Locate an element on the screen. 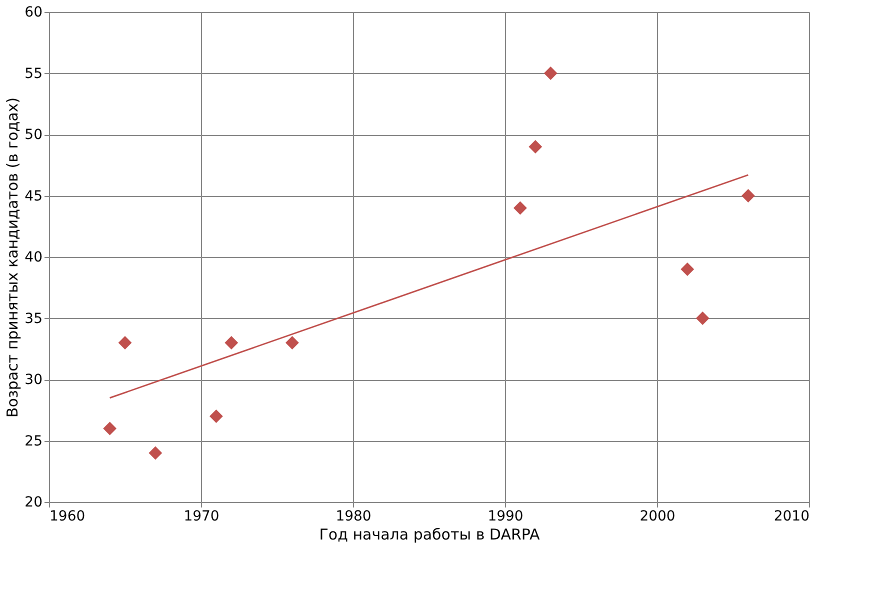 The height and width of the screenshot is (611, 888). y-tick-label: 40 is located at coordinates (33, 258).